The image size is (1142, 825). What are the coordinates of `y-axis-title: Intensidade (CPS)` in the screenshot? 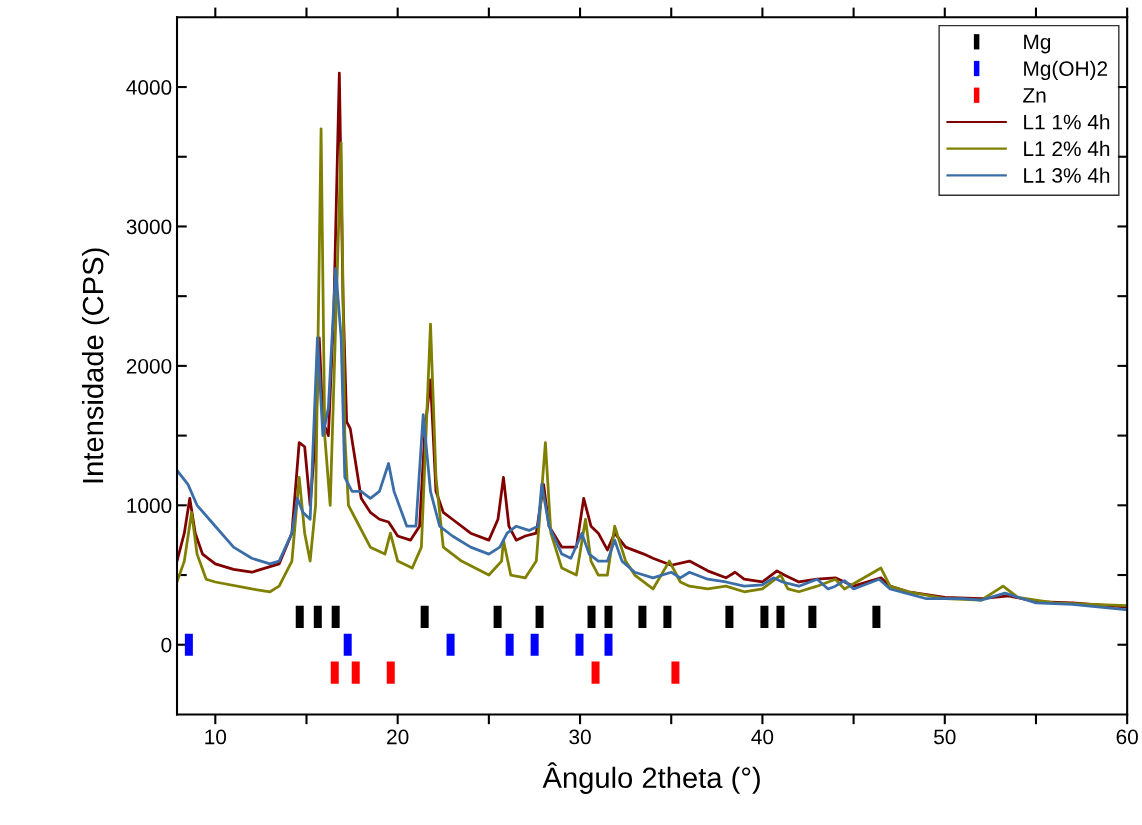 It's located at (95, 365).